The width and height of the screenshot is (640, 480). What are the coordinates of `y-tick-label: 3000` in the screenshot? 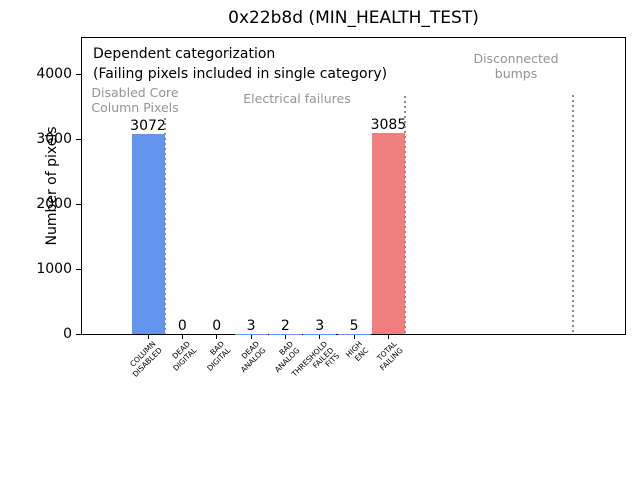 It's located at (54, 139).